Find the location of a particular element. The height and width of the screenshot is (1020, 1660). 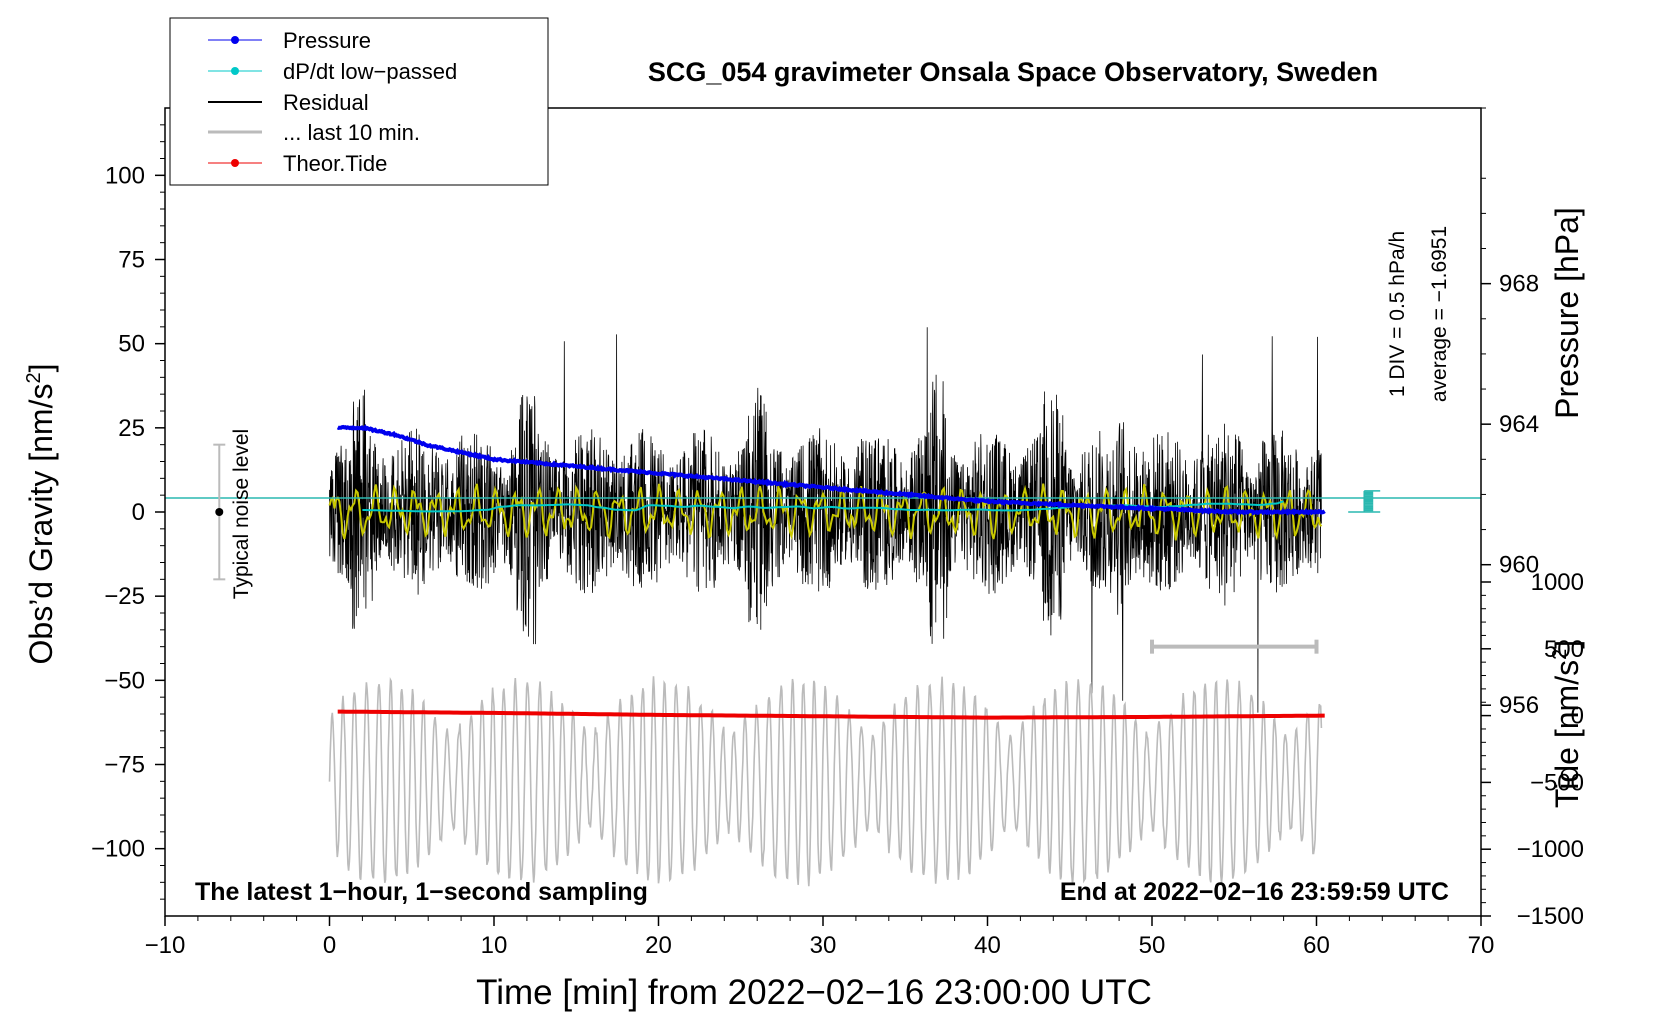

legend-entry-tide: Theor.Tide is located at coordinates (297, 163).